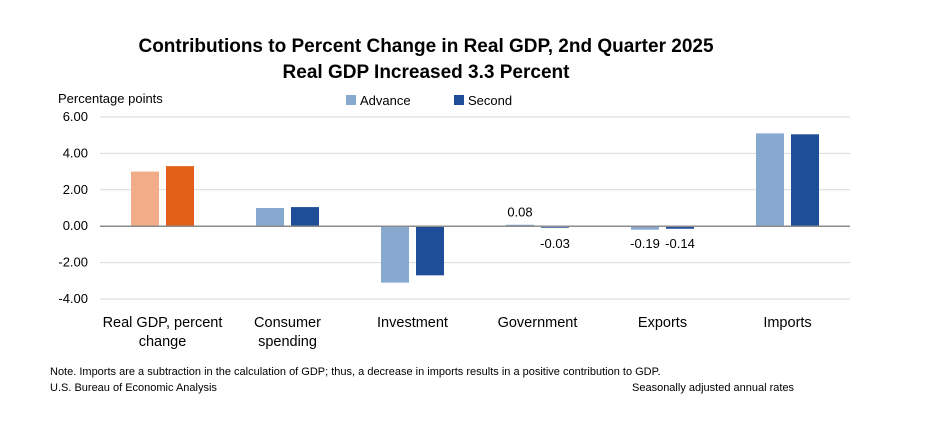  I want to click on category-label: Imports, so click(787, 323).